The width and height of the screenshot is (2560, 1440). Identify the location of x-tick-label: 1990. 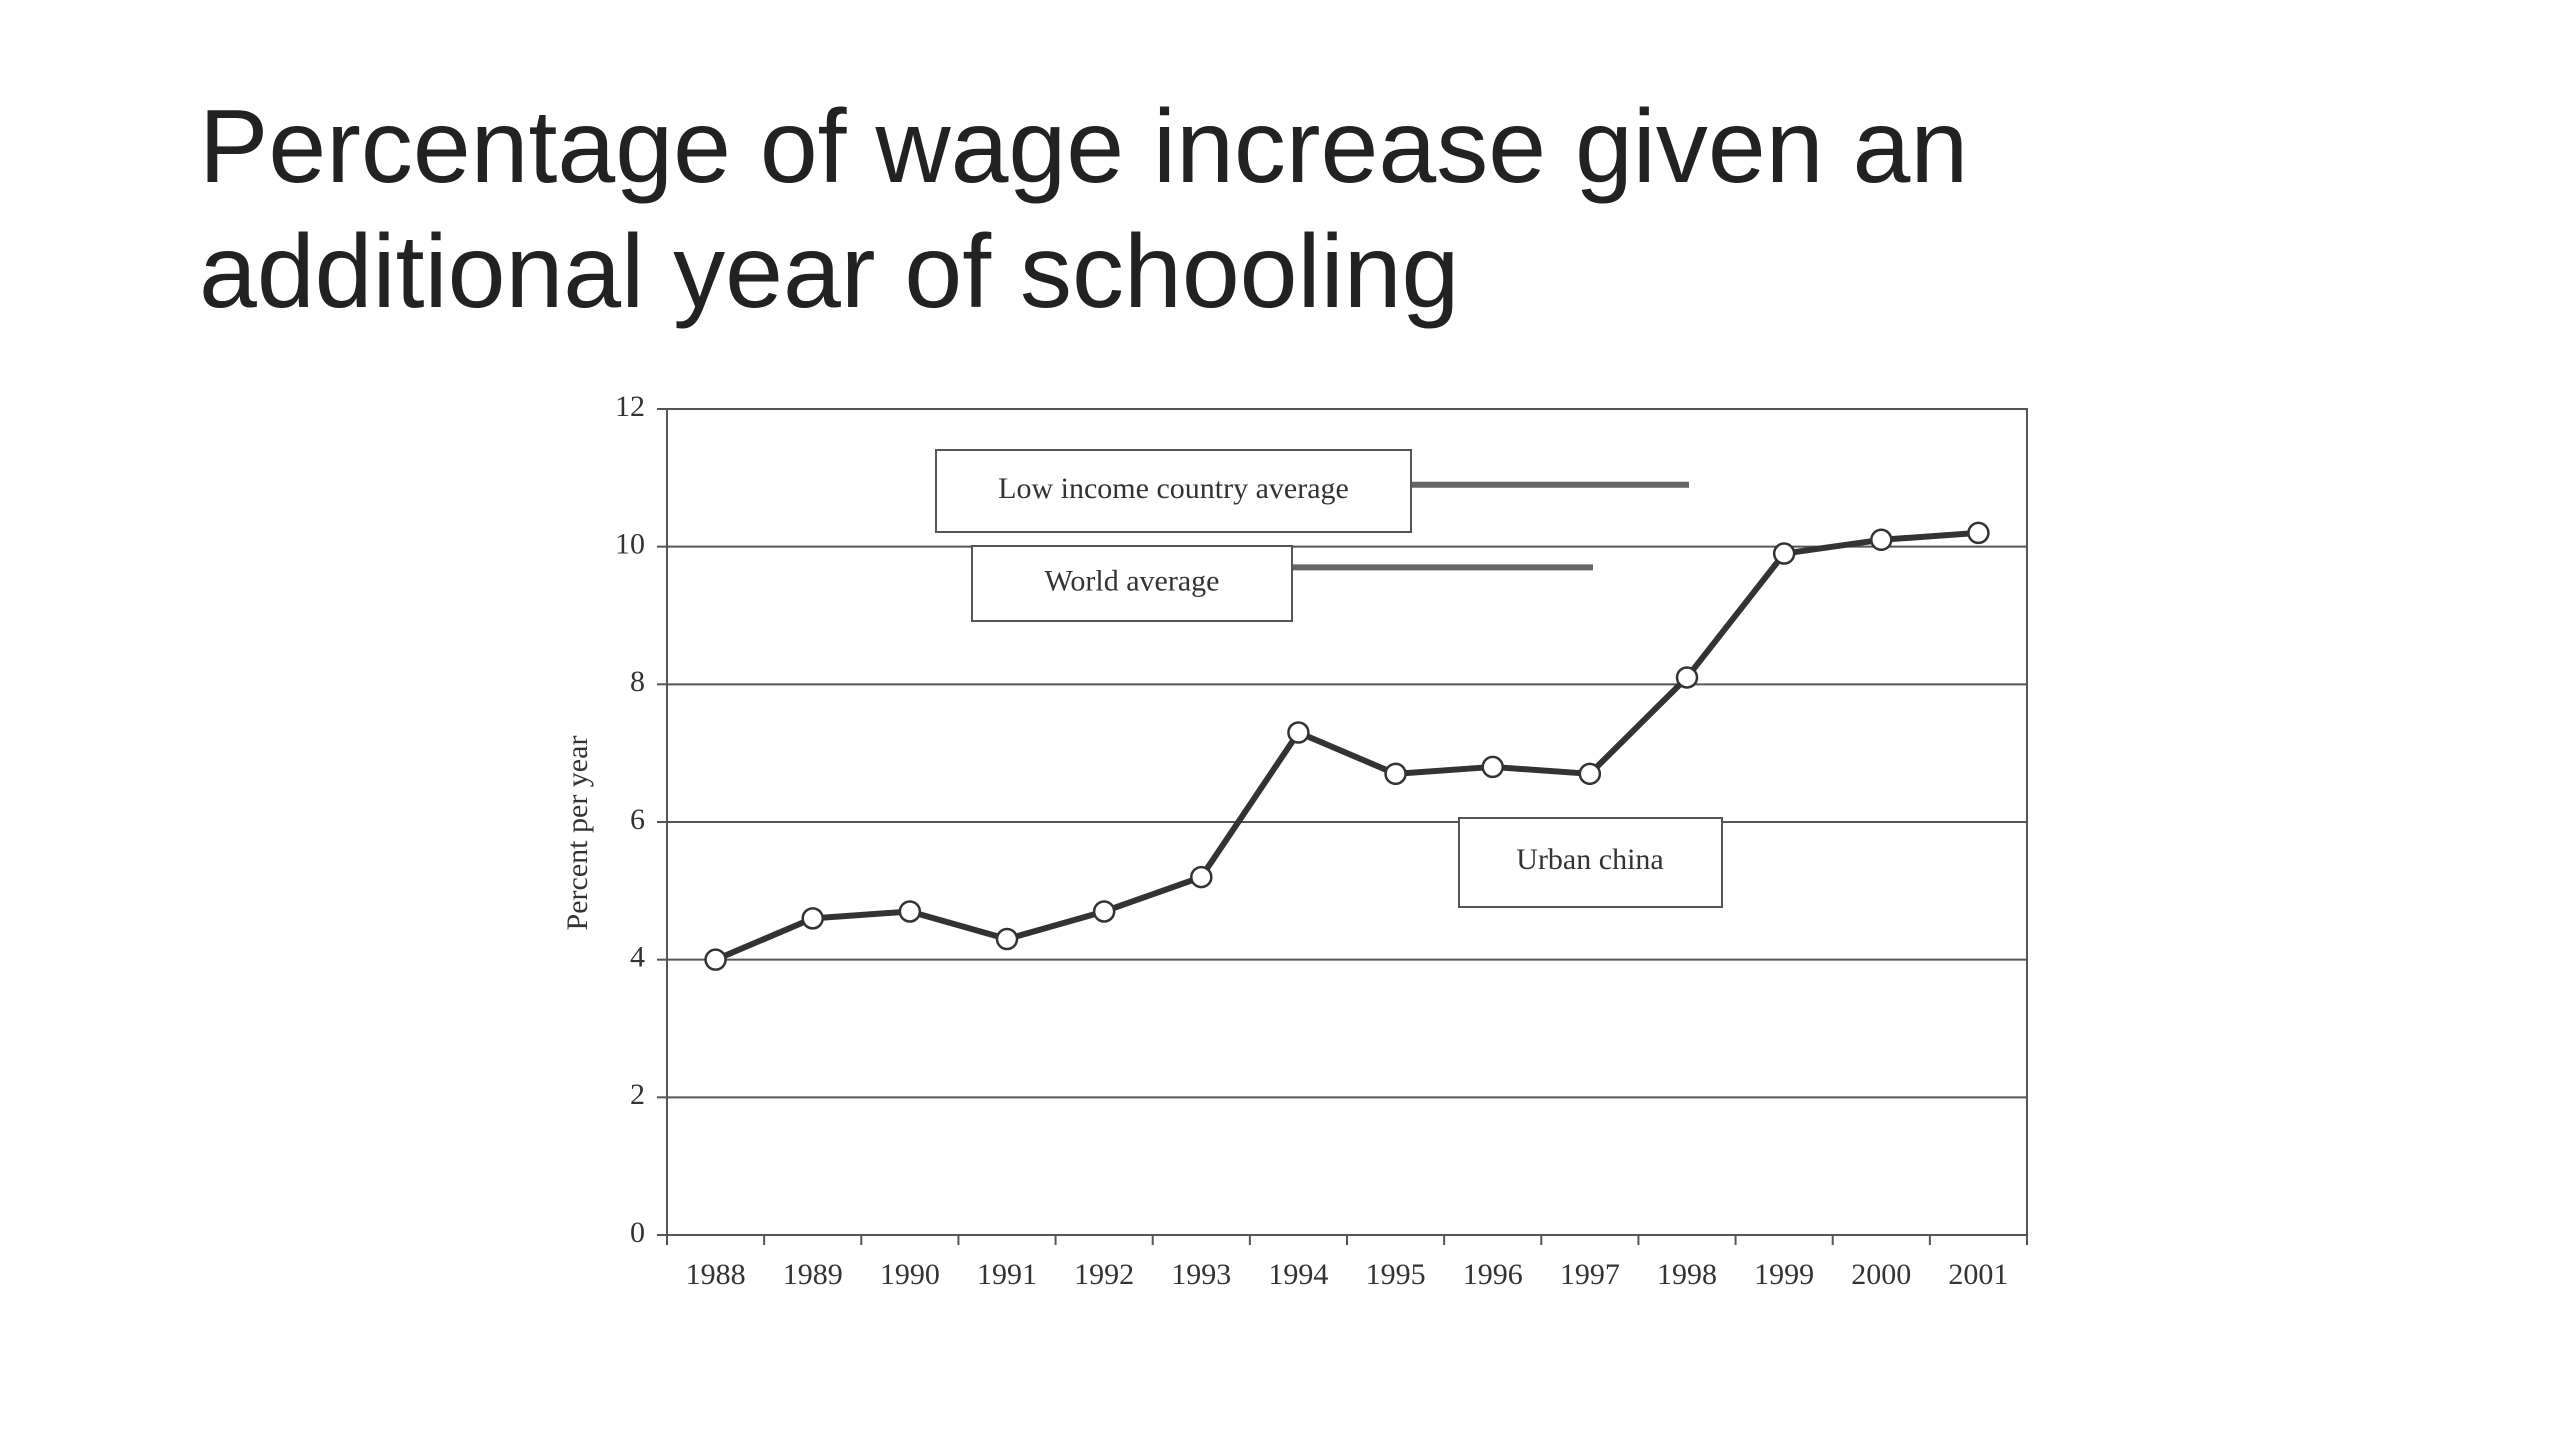
(910, 1274).